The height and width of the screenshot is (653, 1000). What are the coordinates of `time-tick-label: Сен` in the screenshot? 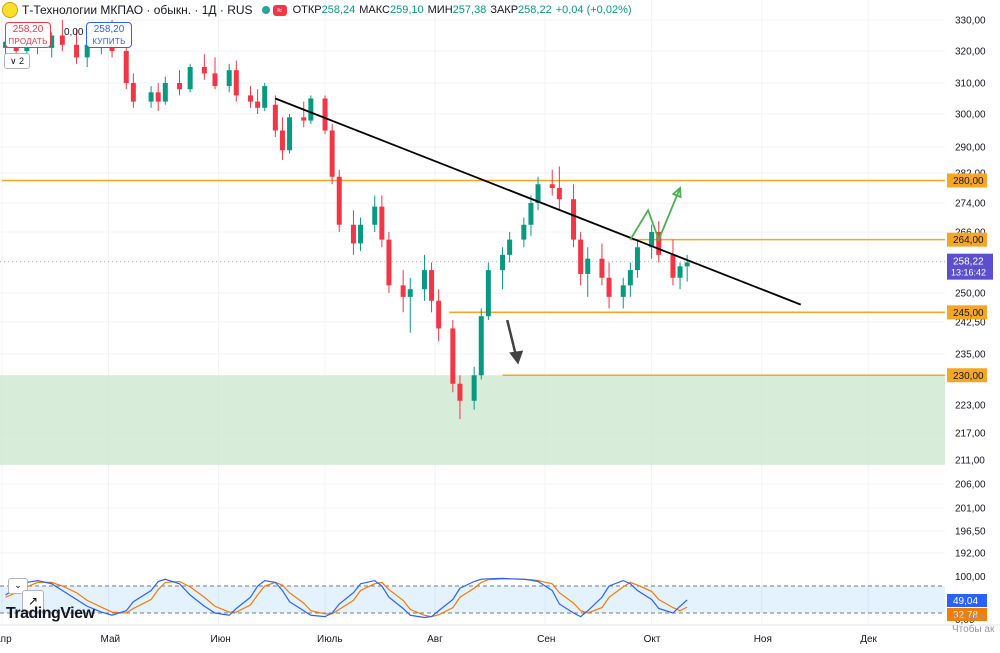 It's located at (546, 639).